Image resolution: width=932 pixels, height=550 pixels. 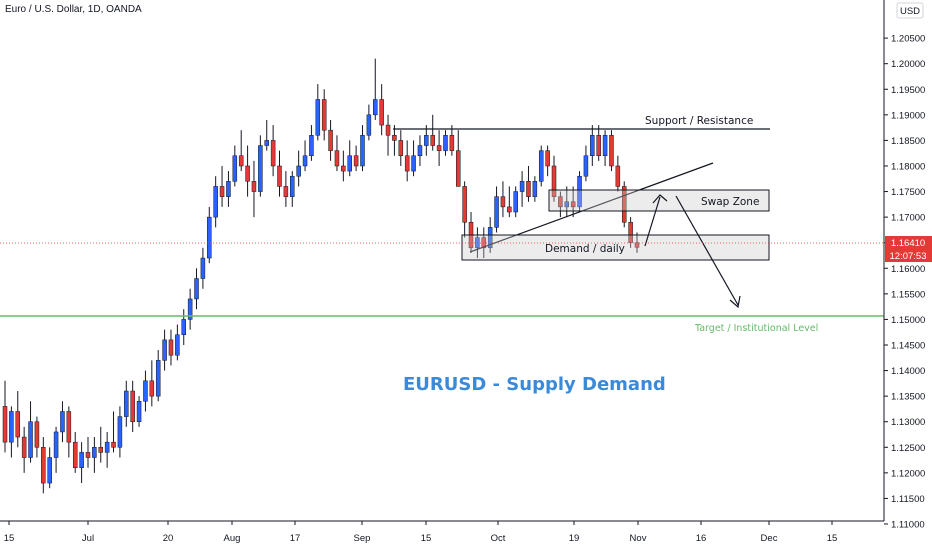 I want to click on time-axis: 15 Jul 20 Aug 17 Sep 15 Oct 19 Nov 16 Dec 15, so click(x=421, y=532).